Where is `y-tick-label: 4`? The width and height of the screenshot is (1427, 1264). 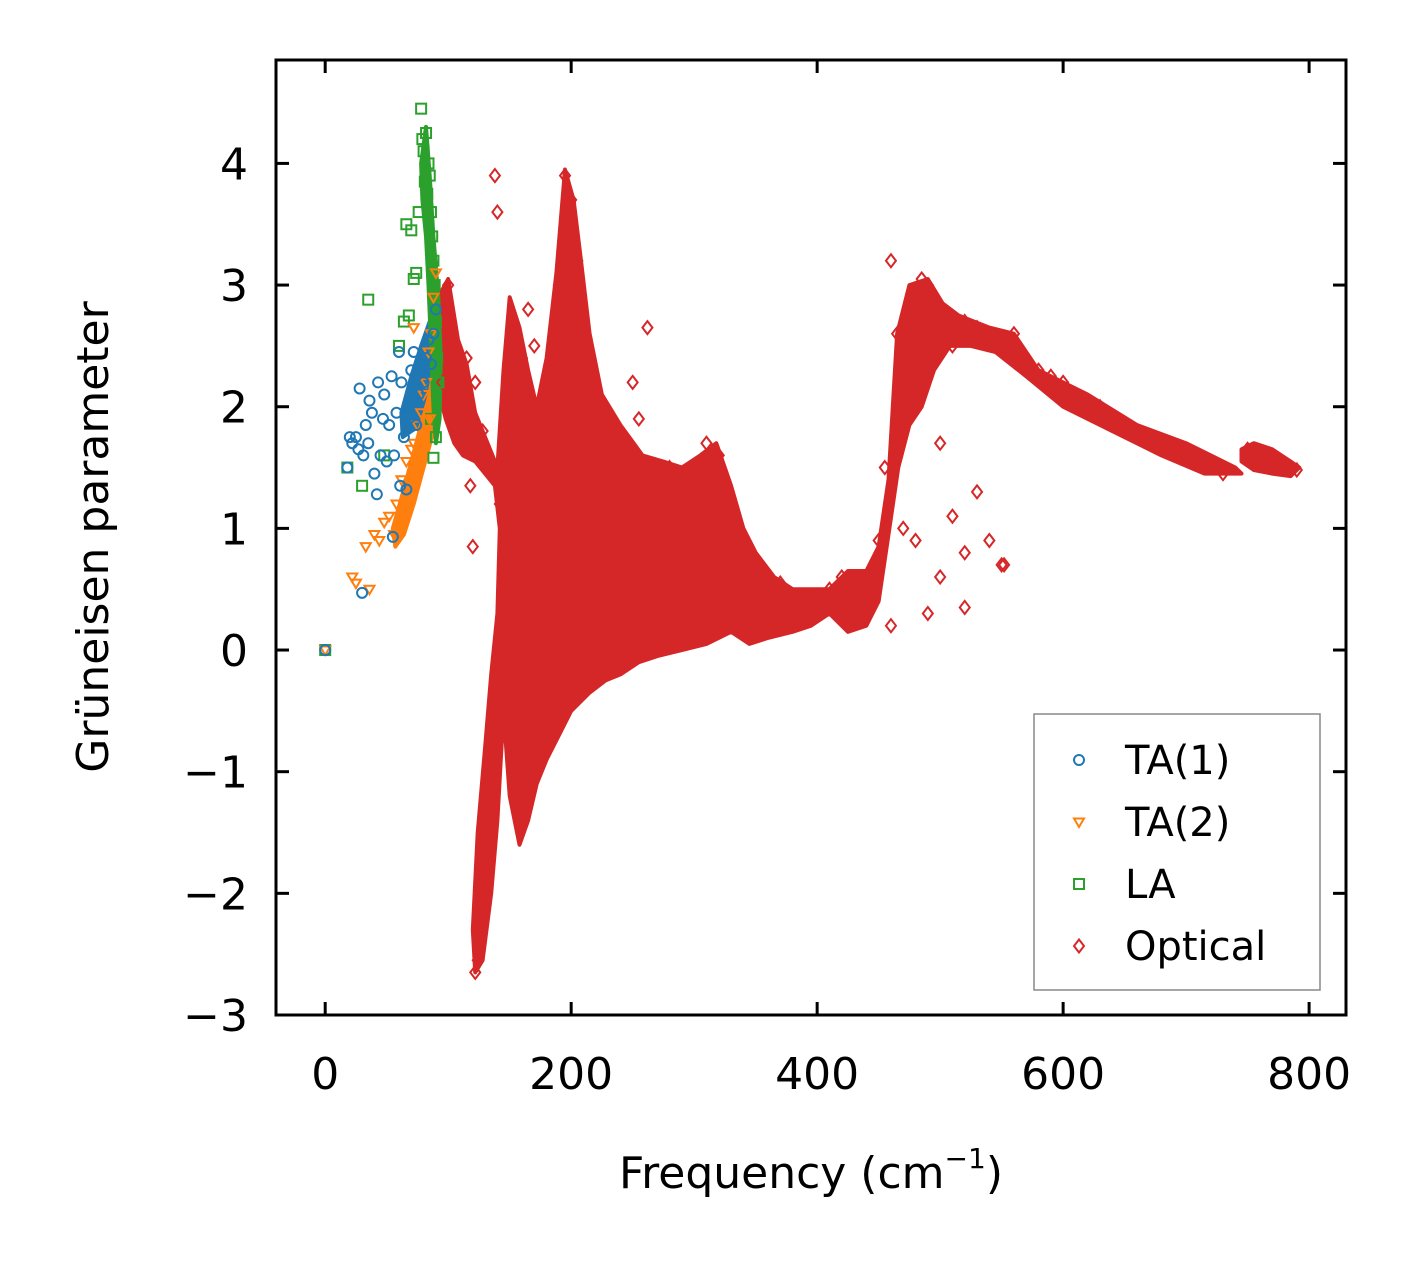
y-tick-label: 4 is located at coordinates (234, 164).